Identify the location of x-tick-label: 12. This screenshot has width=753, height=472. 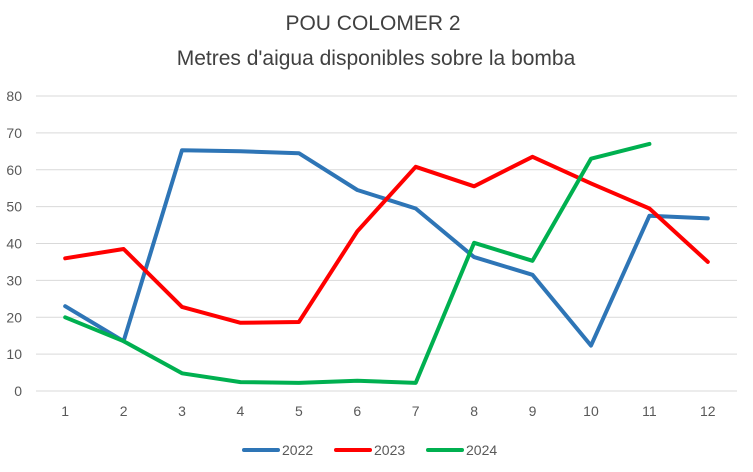
(708, 411).